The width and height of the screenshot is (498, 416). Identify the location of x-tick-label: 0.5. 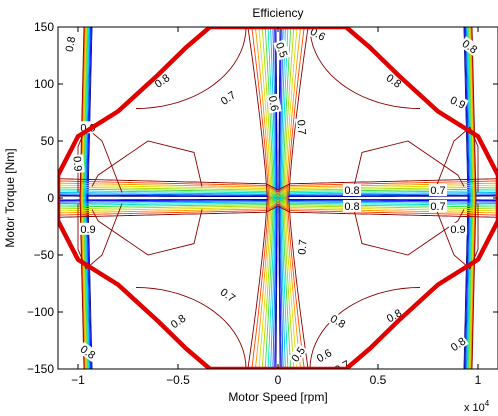
(378, 380).